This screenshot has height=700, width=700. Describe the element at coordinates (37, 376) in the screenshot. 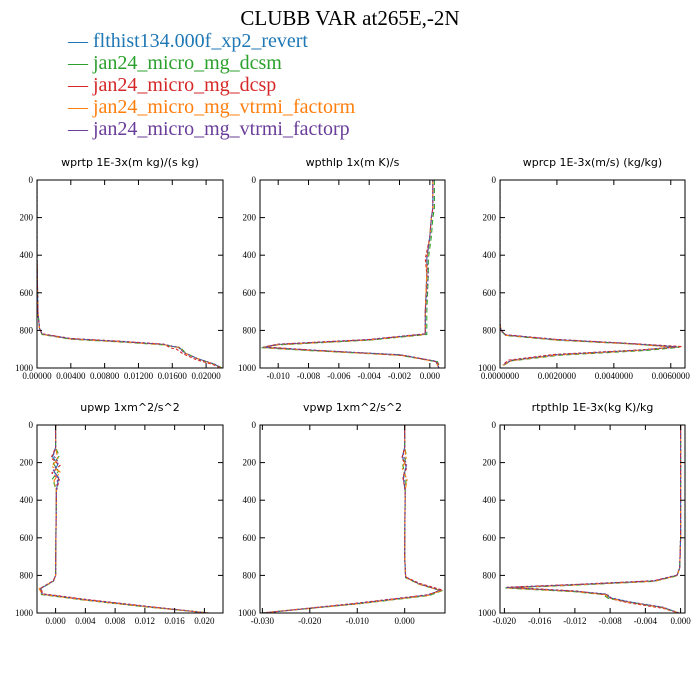

I see `x-tick-label: 0.00000` at that location.